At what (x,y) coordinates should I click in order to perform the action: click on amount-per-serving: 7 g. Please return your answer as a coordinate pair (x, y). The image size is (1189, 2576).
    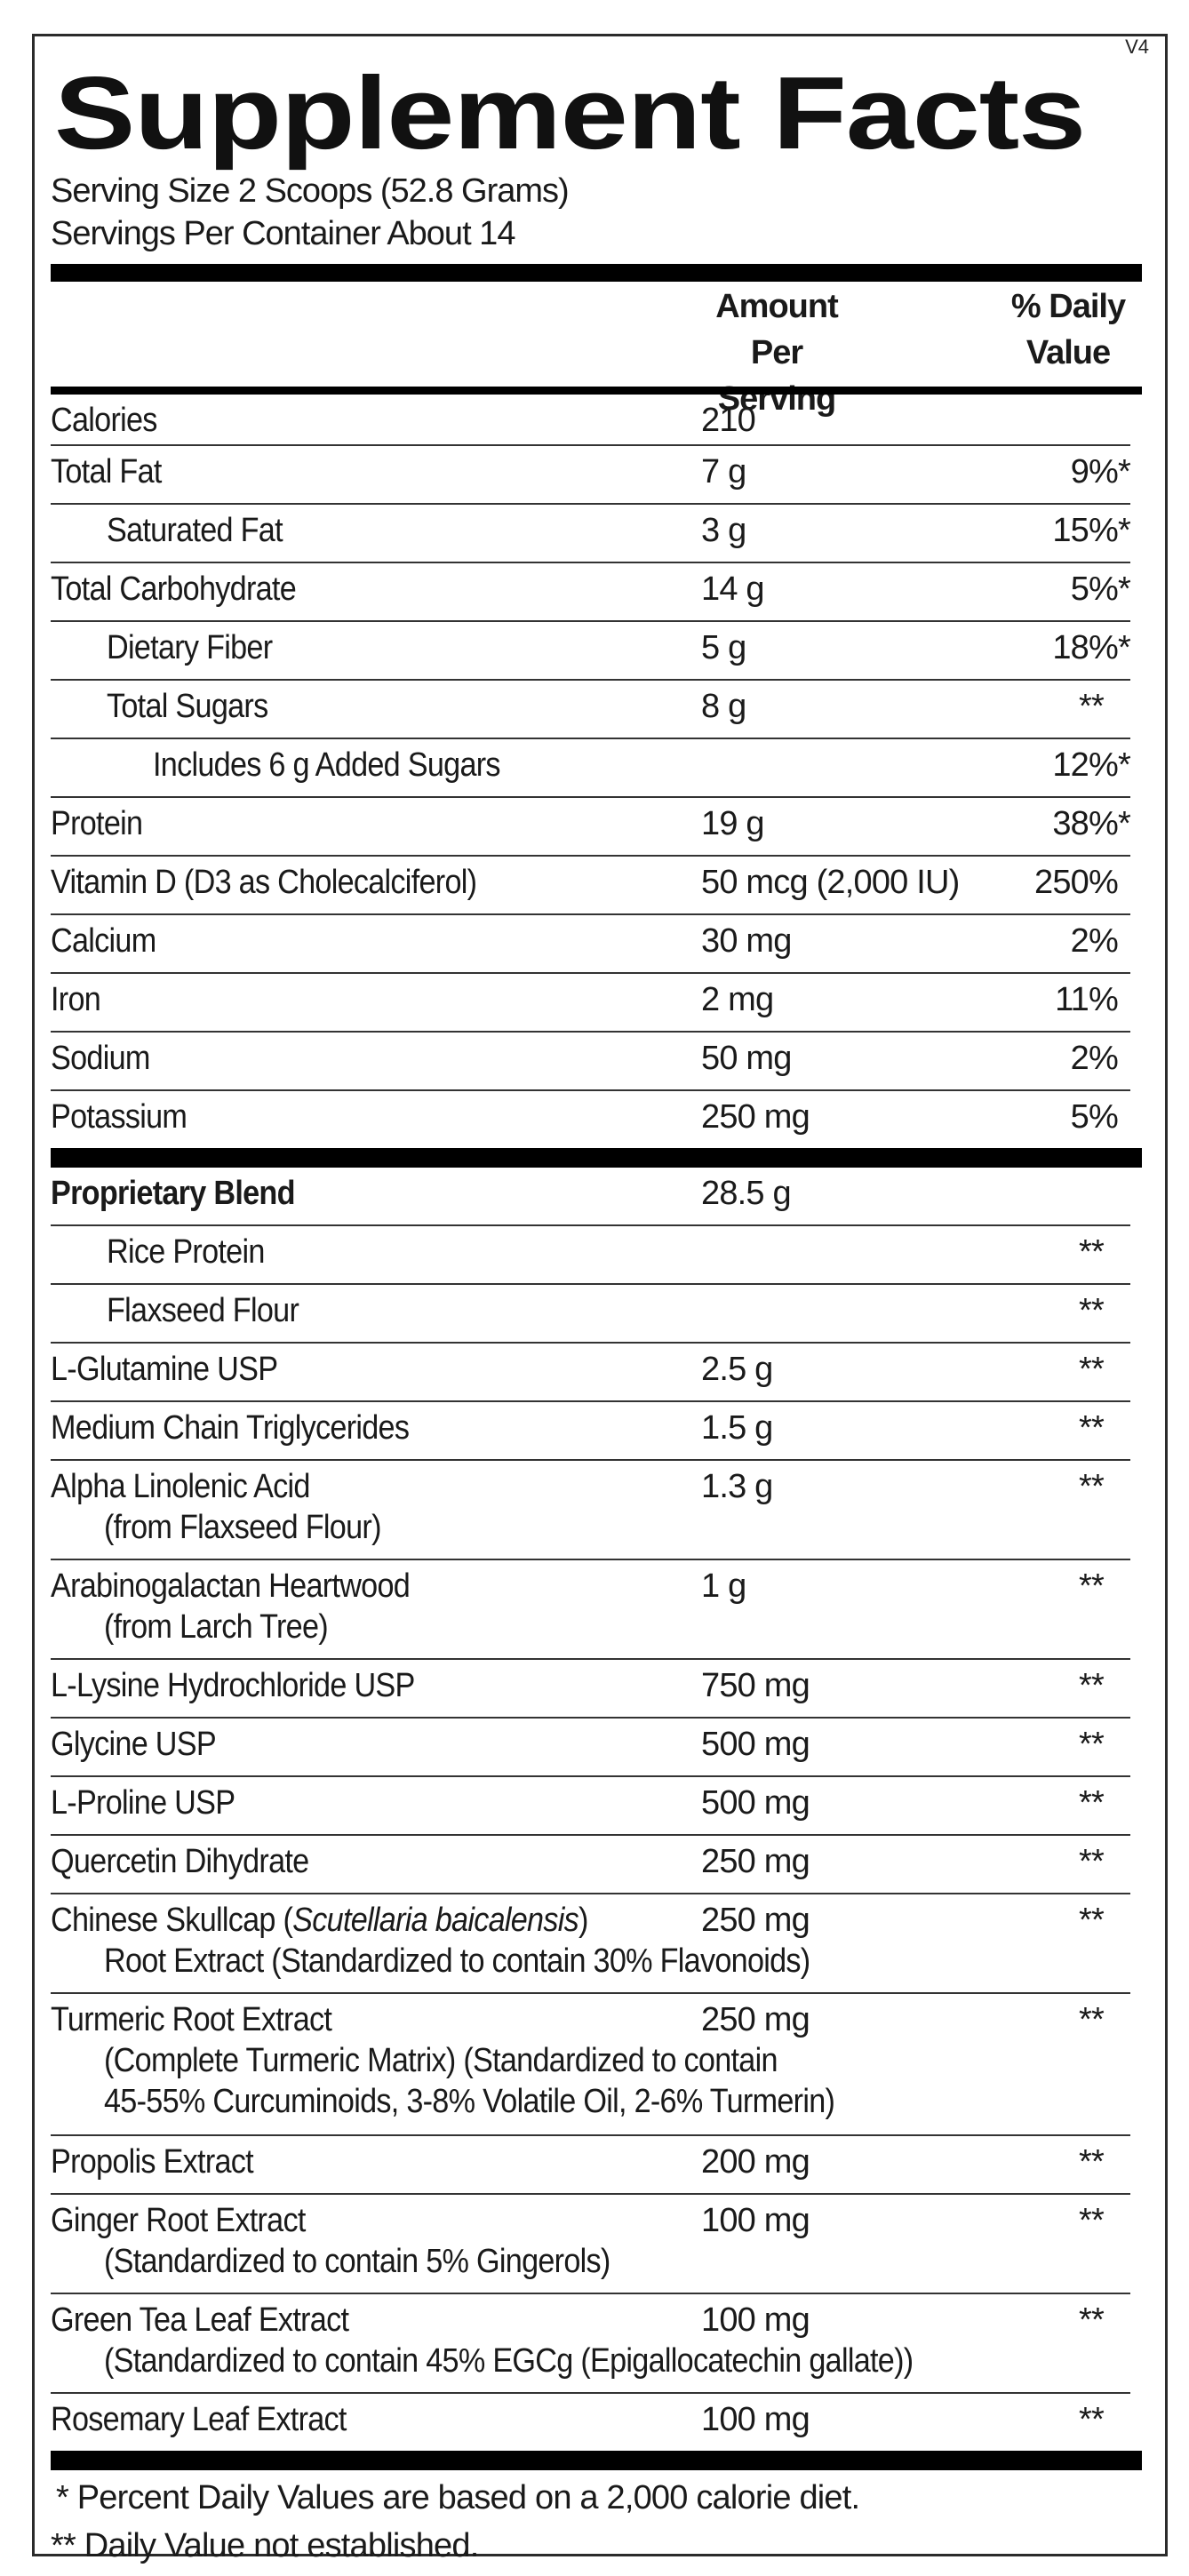
    Looking at the image, I should click on (724, 472).